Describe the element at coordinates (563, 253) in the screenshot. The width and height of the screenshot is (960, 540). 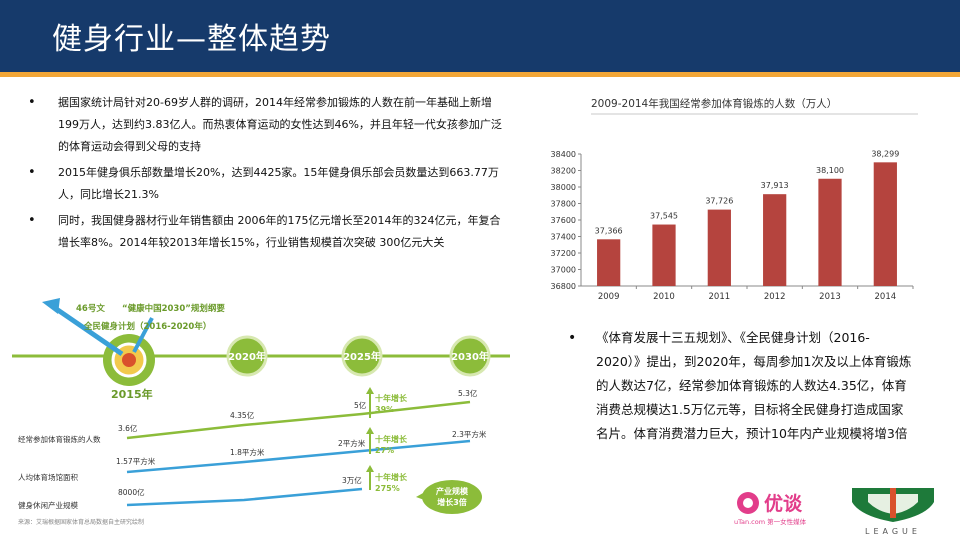
I see `y-tick-label: 37200` at that location.